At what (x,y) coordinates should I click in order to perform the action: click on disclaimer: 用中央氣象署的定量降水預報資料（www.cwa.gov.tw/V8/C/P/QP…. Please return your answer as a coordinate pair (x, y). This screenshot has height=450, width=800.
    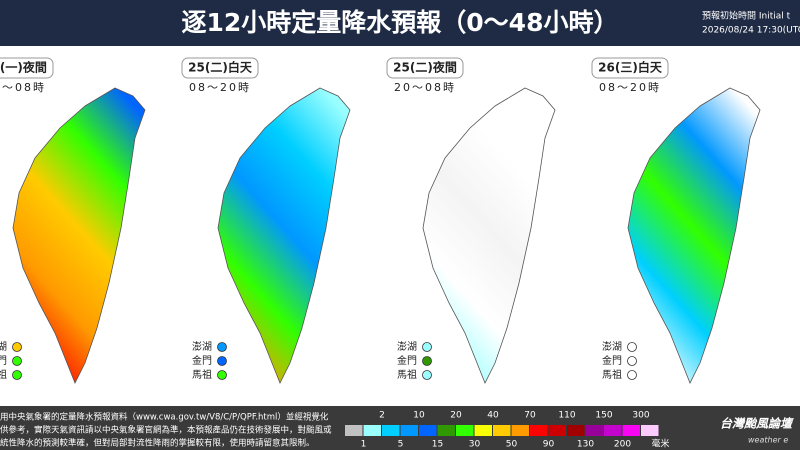
    Looking at the image, I should click on (164, 417).